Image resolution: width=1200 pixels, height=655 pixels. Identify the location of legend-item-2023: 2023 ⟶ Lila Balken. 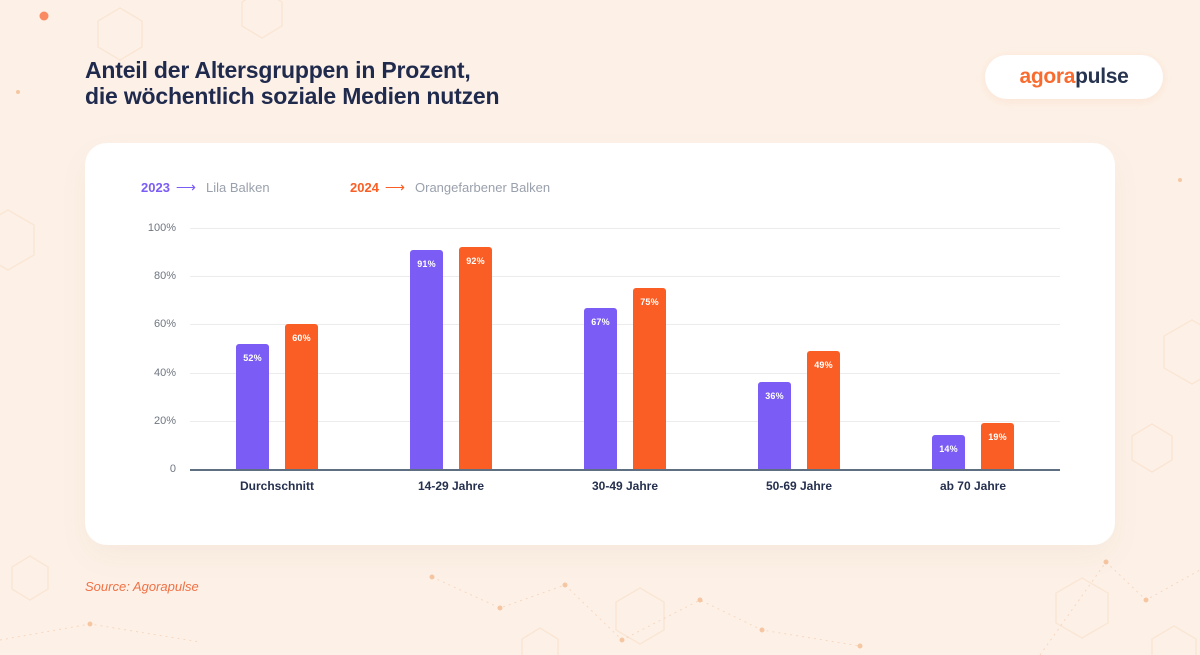
(205, 187).